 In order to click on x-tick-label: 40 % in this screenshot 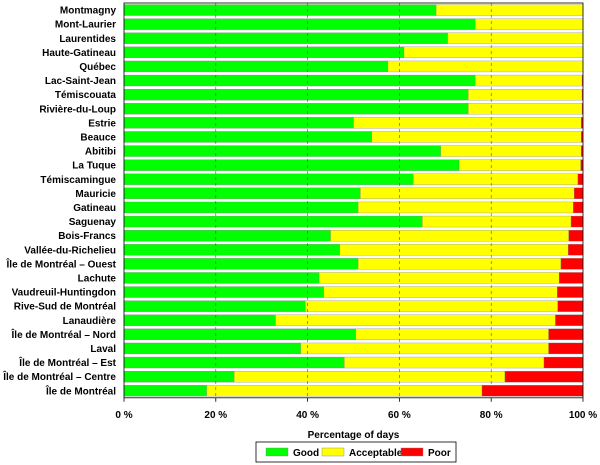, I will do `click(307, 415)`.